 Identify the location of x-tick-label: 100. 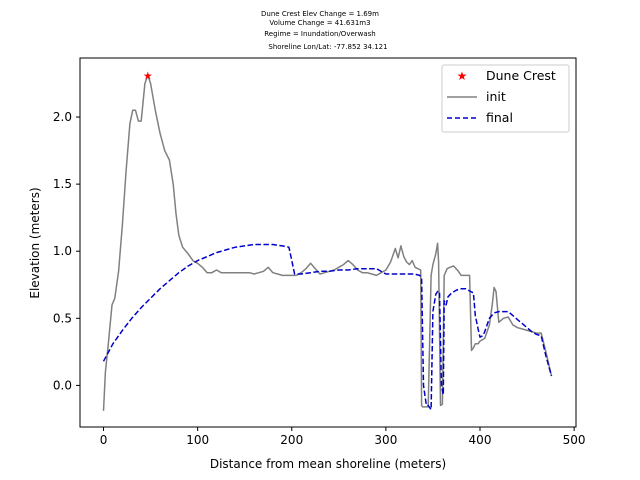
(197, 440).